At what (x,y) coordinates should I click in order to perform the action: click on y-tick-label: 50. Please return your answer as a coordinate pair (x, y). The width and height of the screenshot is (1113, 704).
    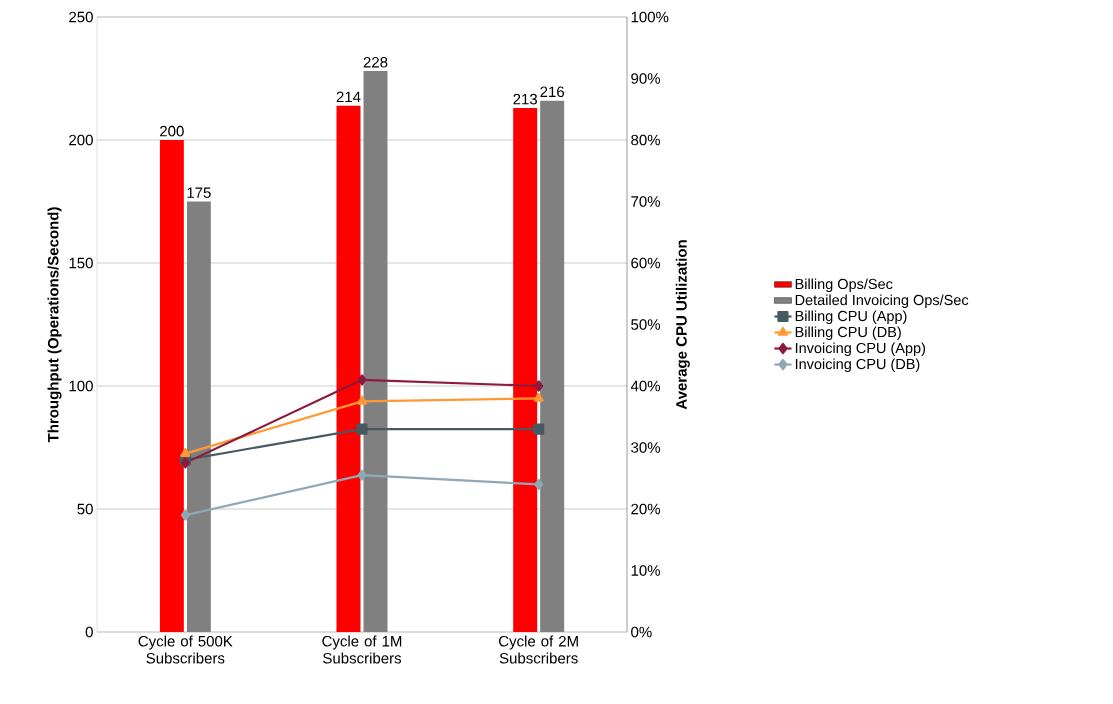
    Looking at the image, I should click on (85, 509).